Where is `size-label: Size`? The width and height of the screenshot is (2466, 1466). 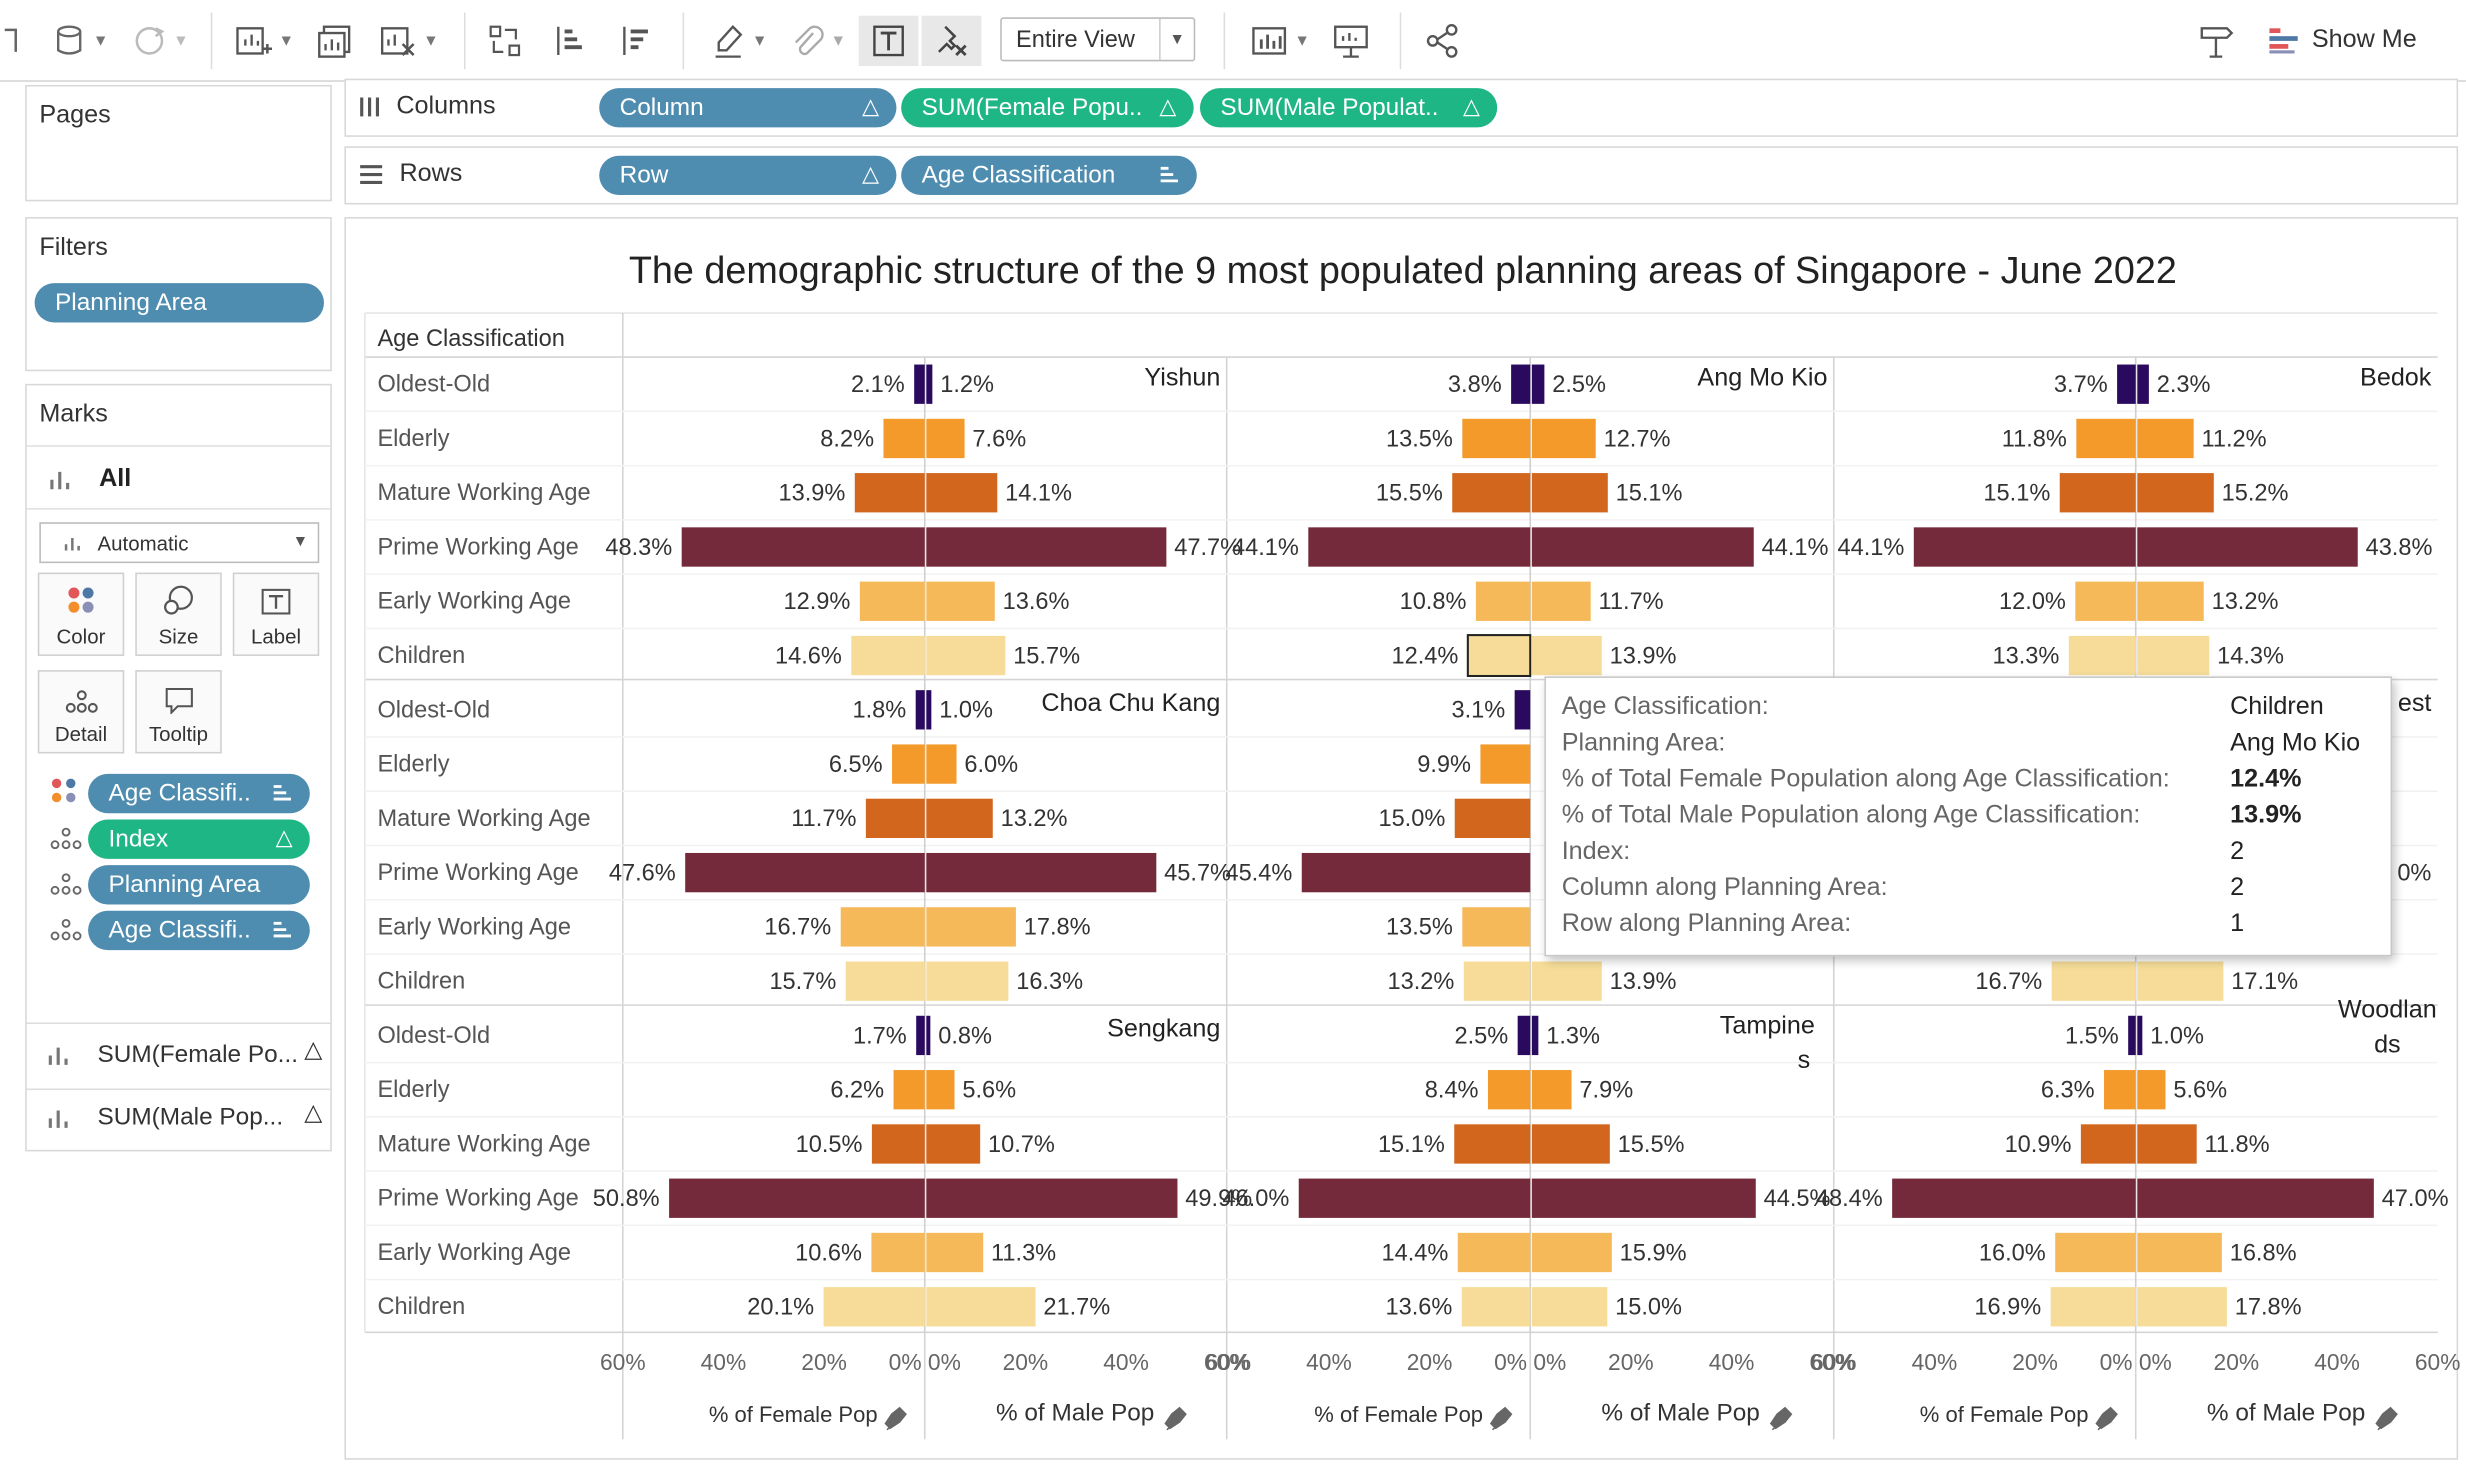
size-label: Size is located at coordinates (178, 636).